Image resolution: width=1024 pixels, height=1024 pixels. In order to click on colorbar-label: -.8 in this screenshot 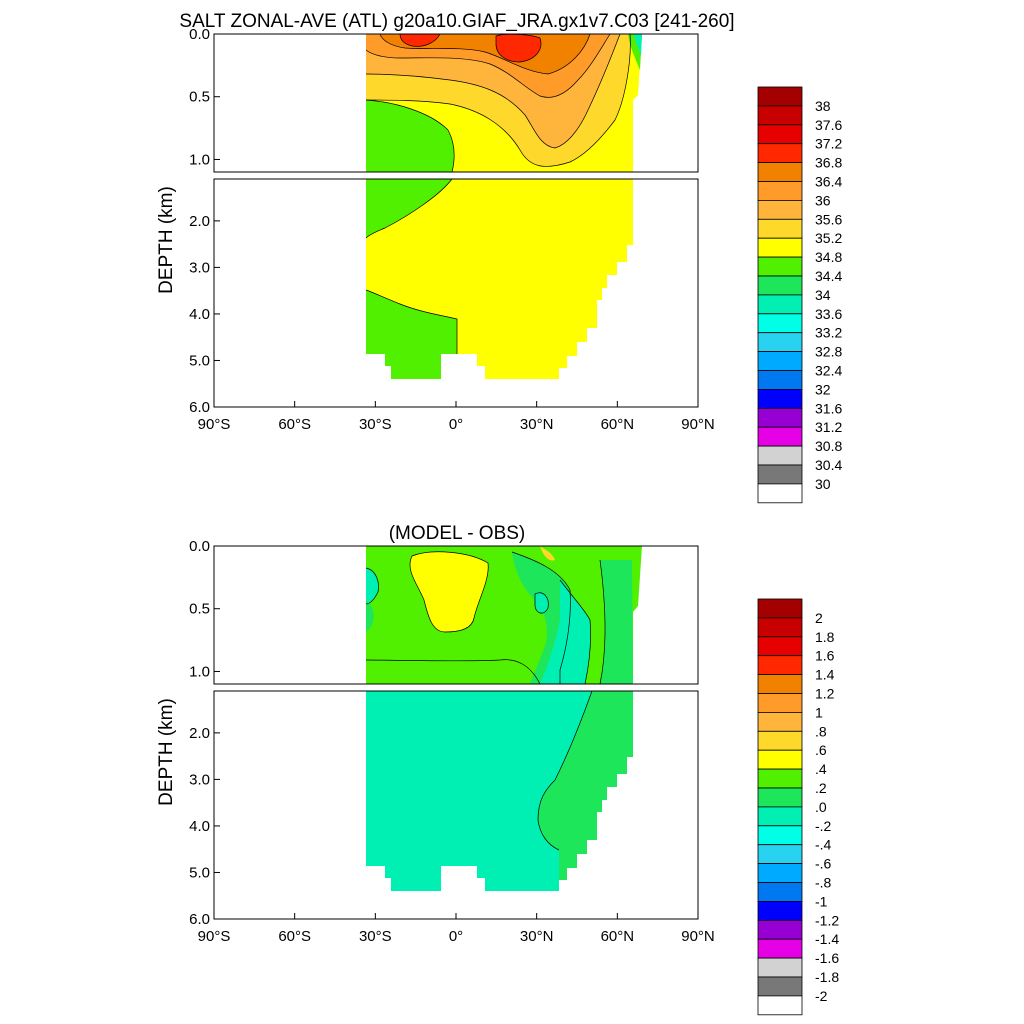, I will do `click(823, 883)`.